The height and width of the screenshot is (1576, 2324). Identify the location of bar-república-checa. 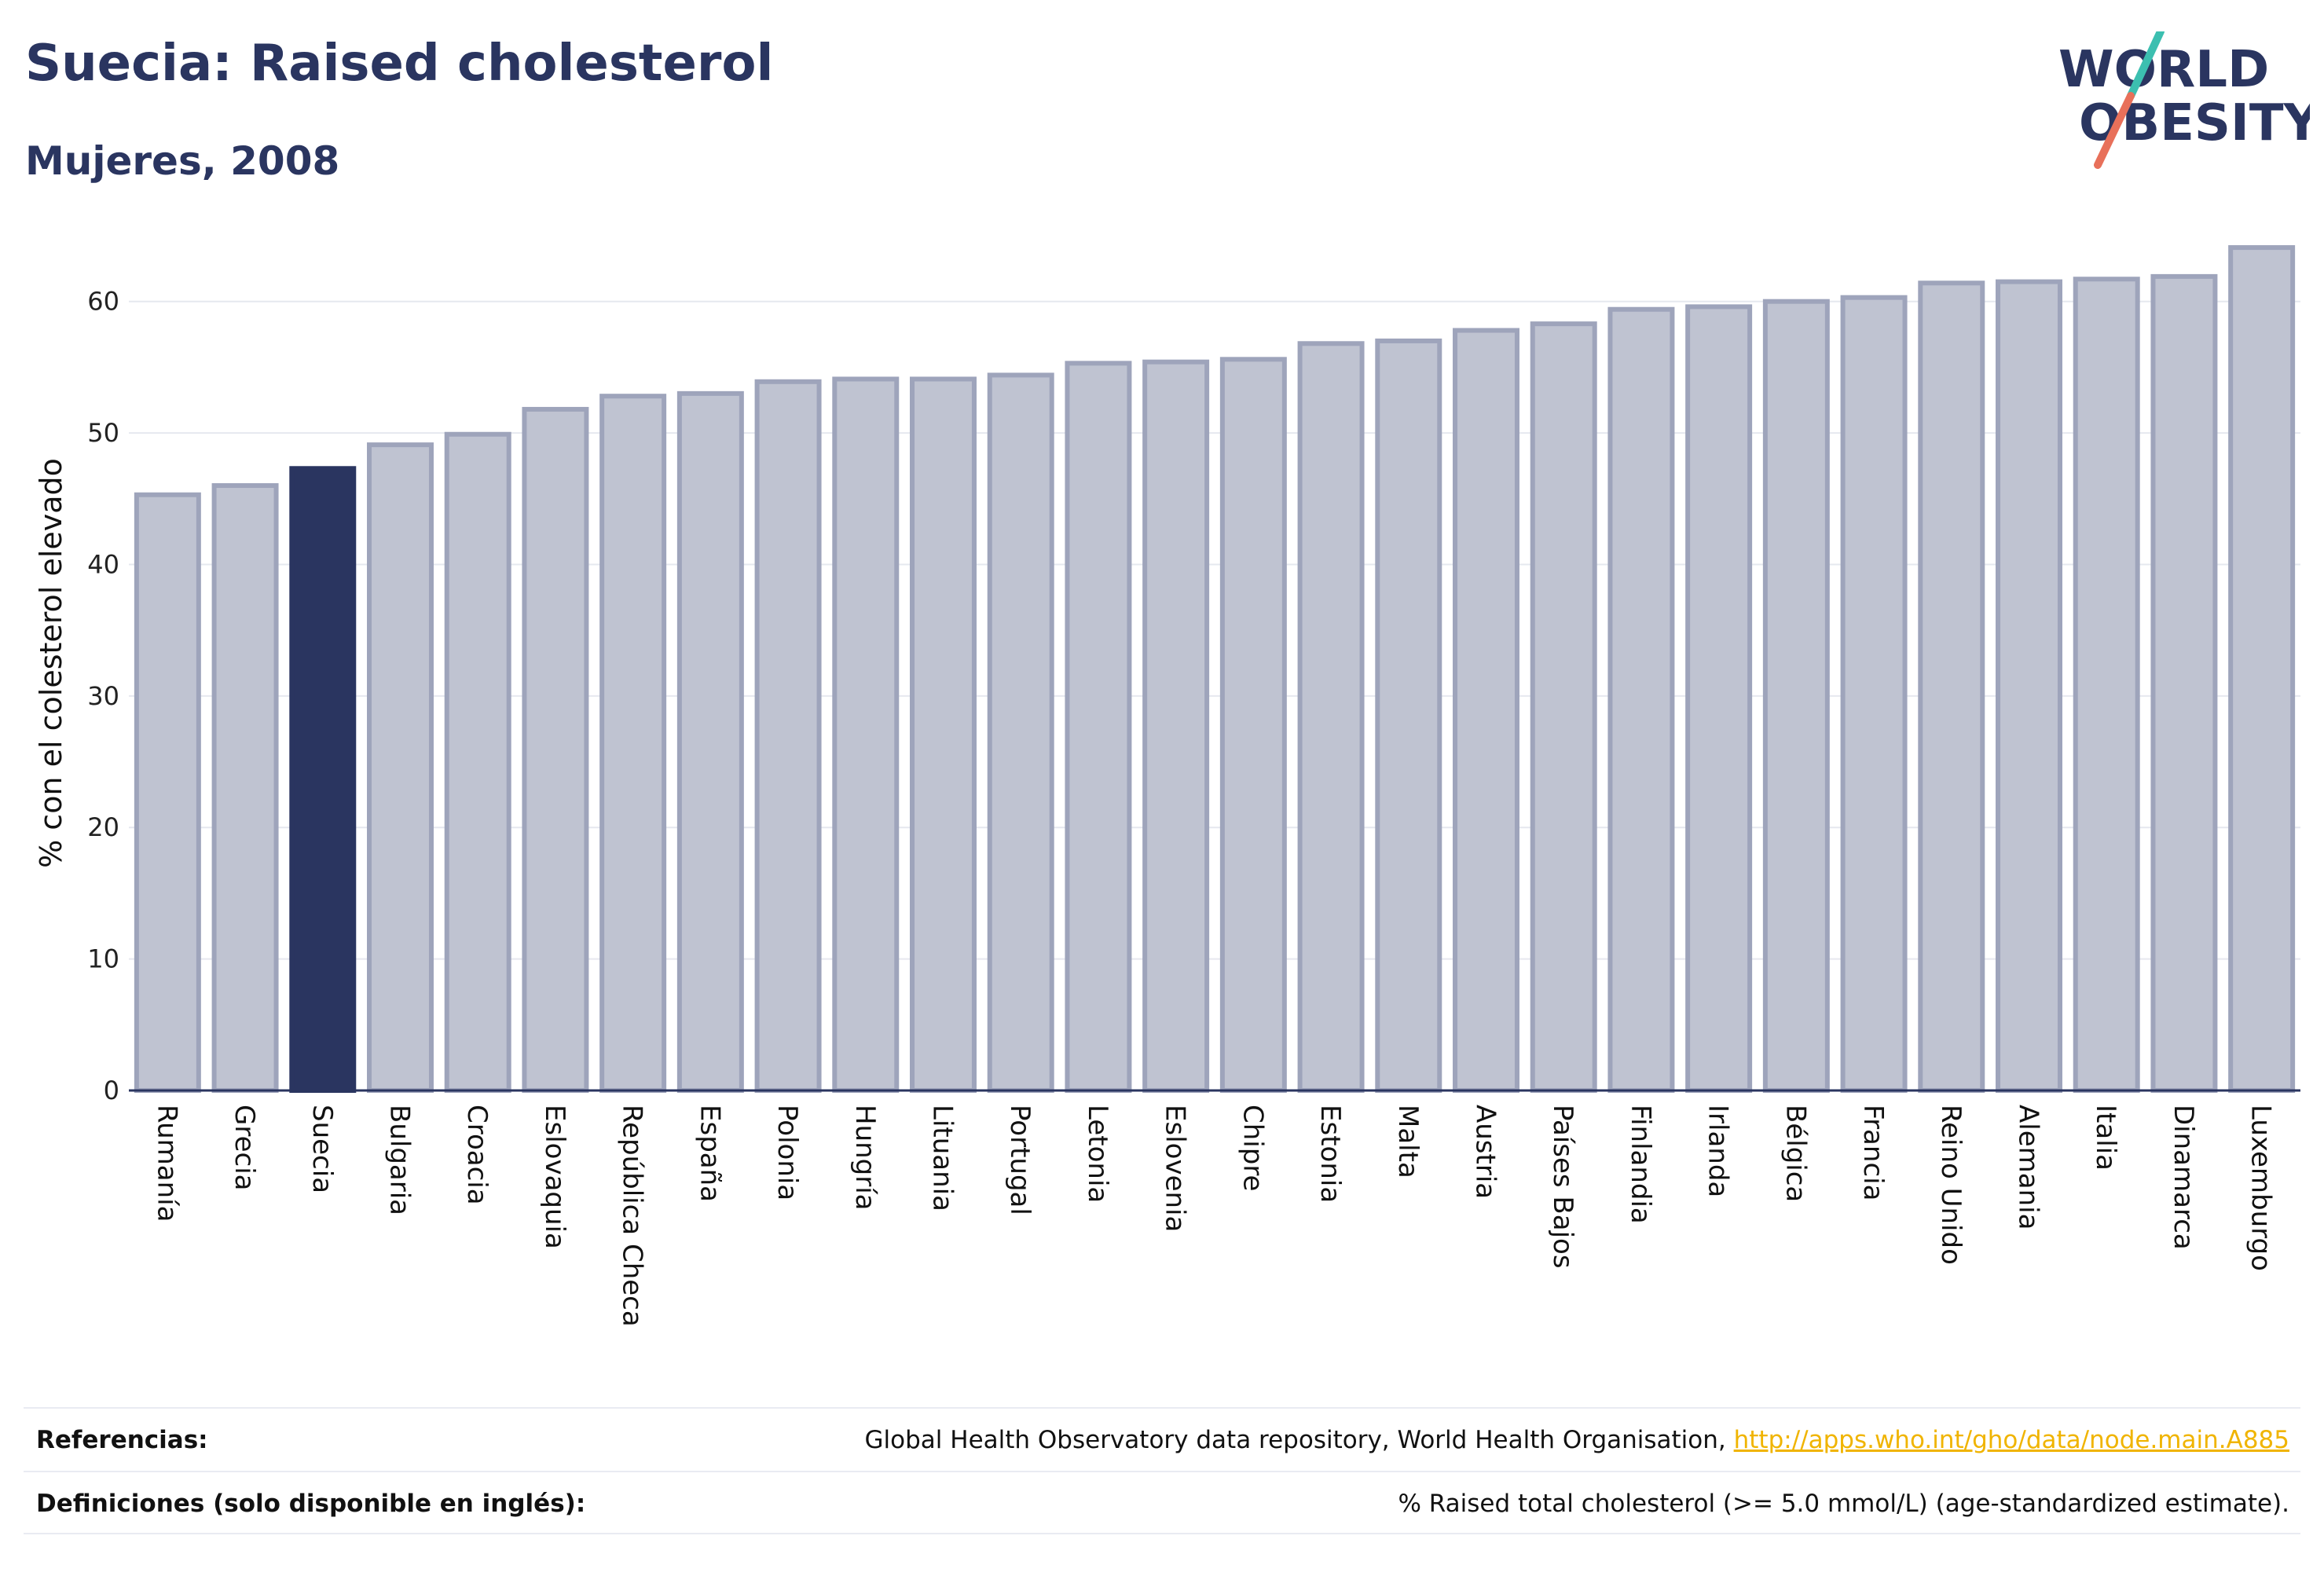
(633, 743).